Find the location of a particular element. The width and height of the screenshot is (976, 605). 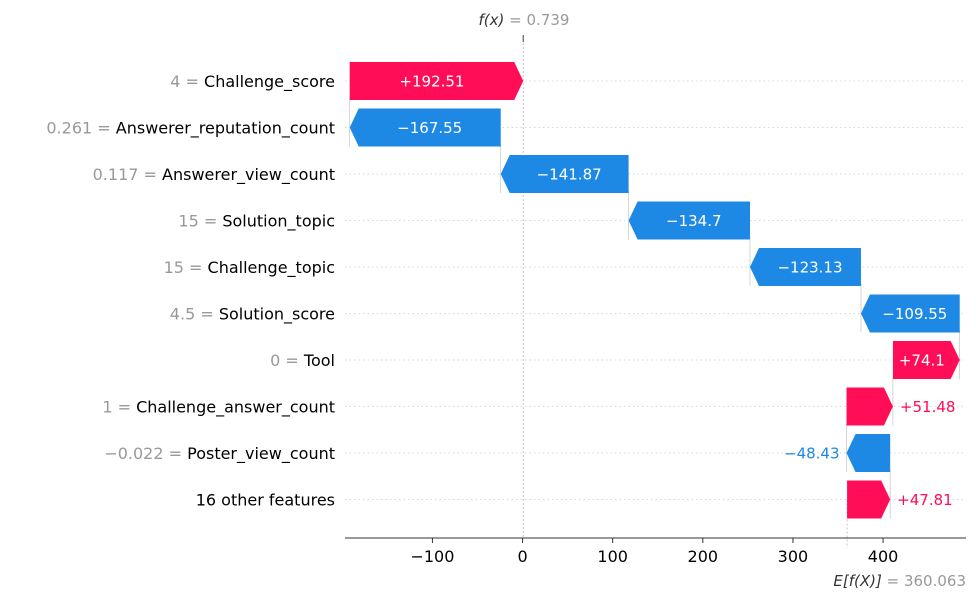

fx-annotation: f(x) = 0.739 is located at coordinates (524, 20).